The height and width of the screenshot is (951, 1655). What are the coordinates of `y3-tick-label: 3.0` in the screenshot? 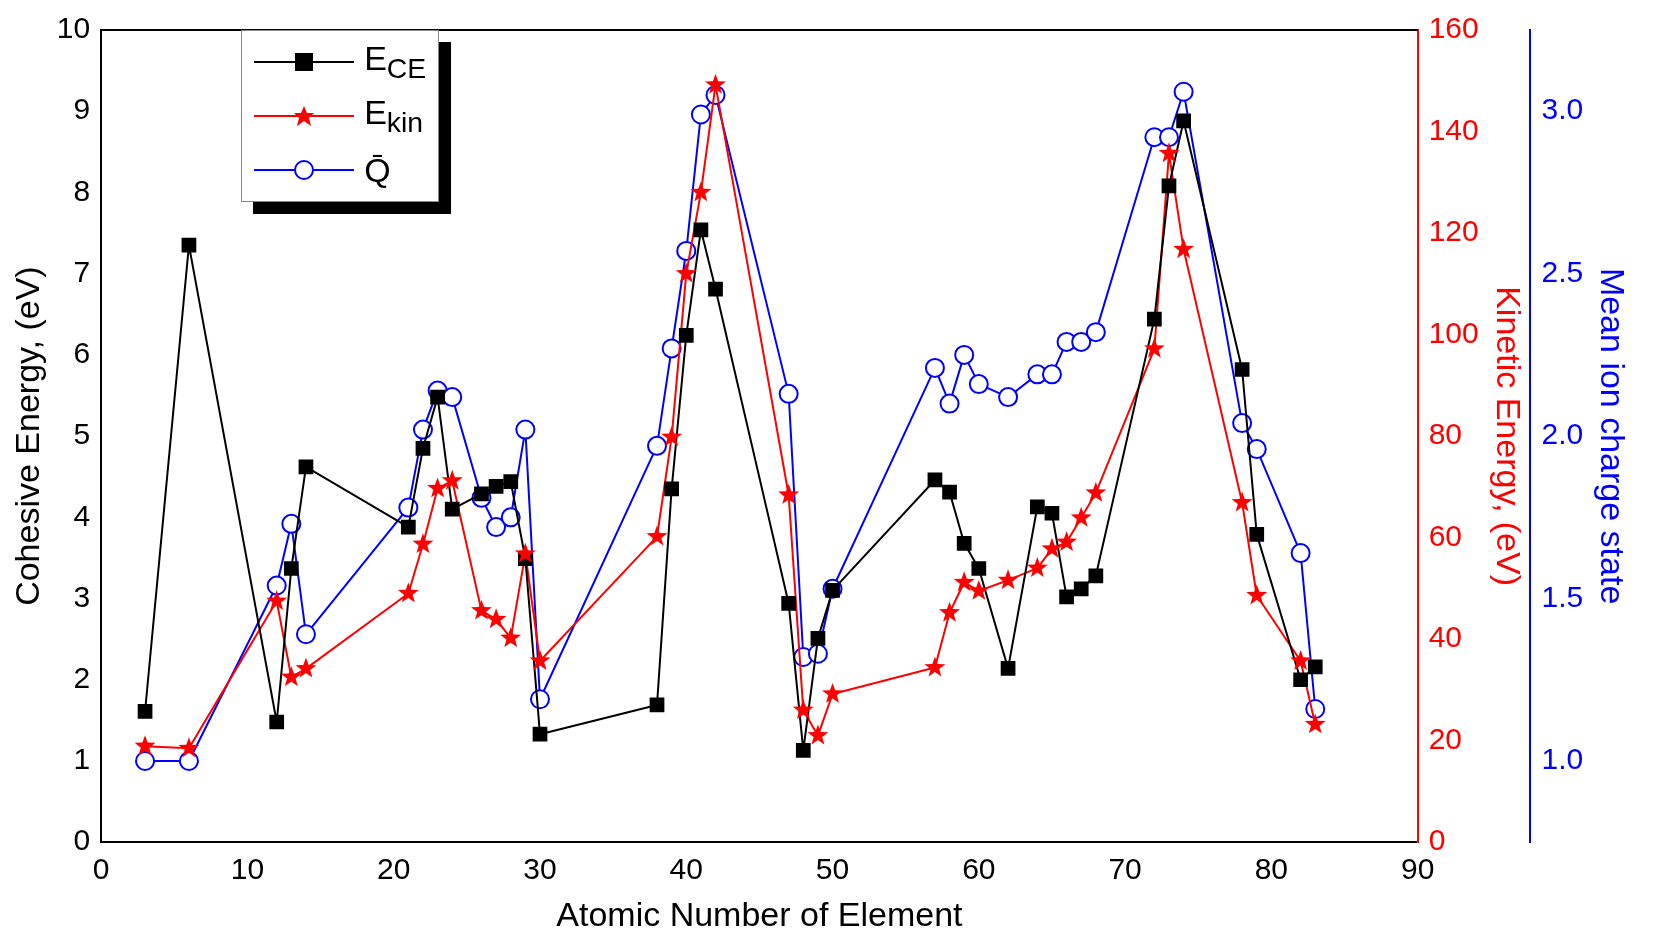 It's located at (1562, 109).